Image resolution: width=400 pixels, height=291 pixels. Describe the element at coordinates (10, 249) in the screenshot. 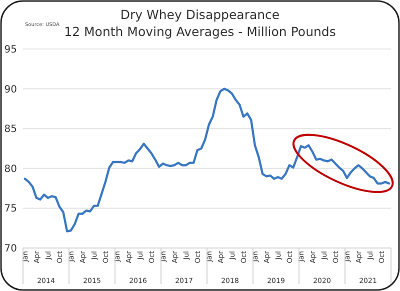

I see `y-tick-label: 70` at that location.